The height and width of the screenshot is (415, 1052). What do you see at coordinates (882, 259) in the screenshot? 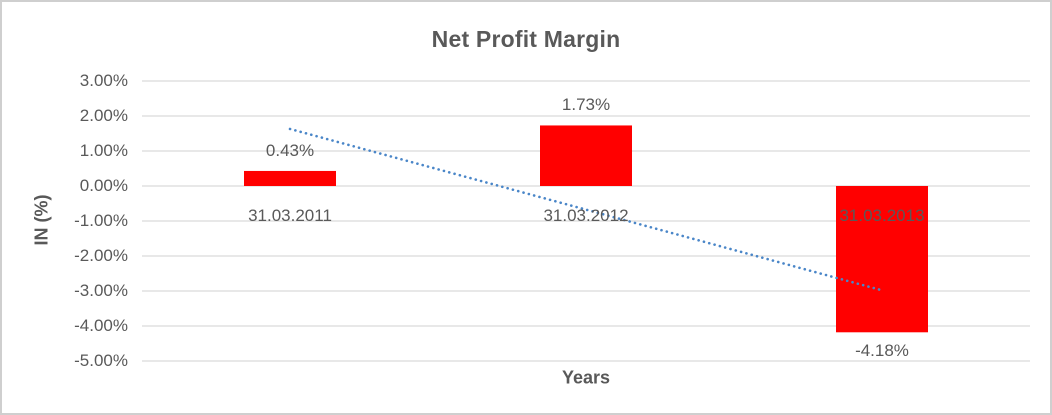
I see `bar-31.03.2013` at bounding box center [882, 259].